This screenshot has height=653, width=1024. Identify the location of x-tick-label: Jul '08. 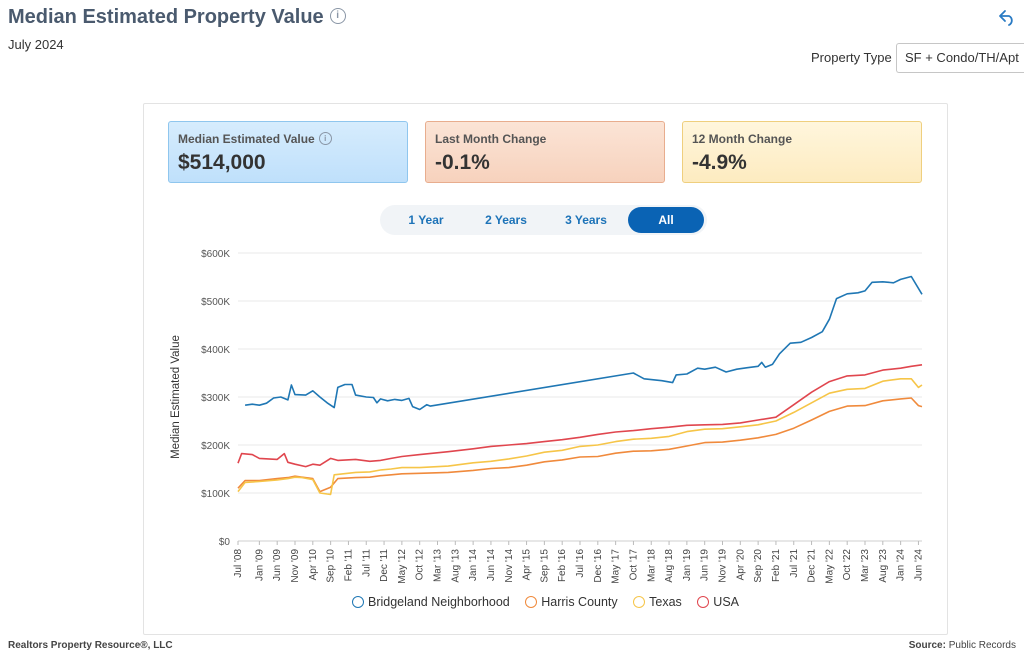
(238, 563).